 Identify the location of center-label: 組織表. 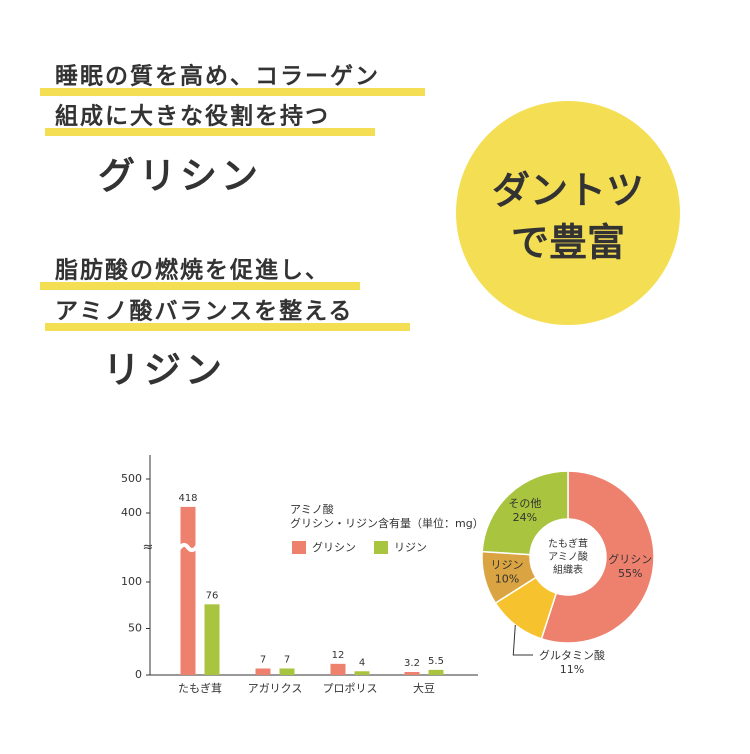
(568, 569).